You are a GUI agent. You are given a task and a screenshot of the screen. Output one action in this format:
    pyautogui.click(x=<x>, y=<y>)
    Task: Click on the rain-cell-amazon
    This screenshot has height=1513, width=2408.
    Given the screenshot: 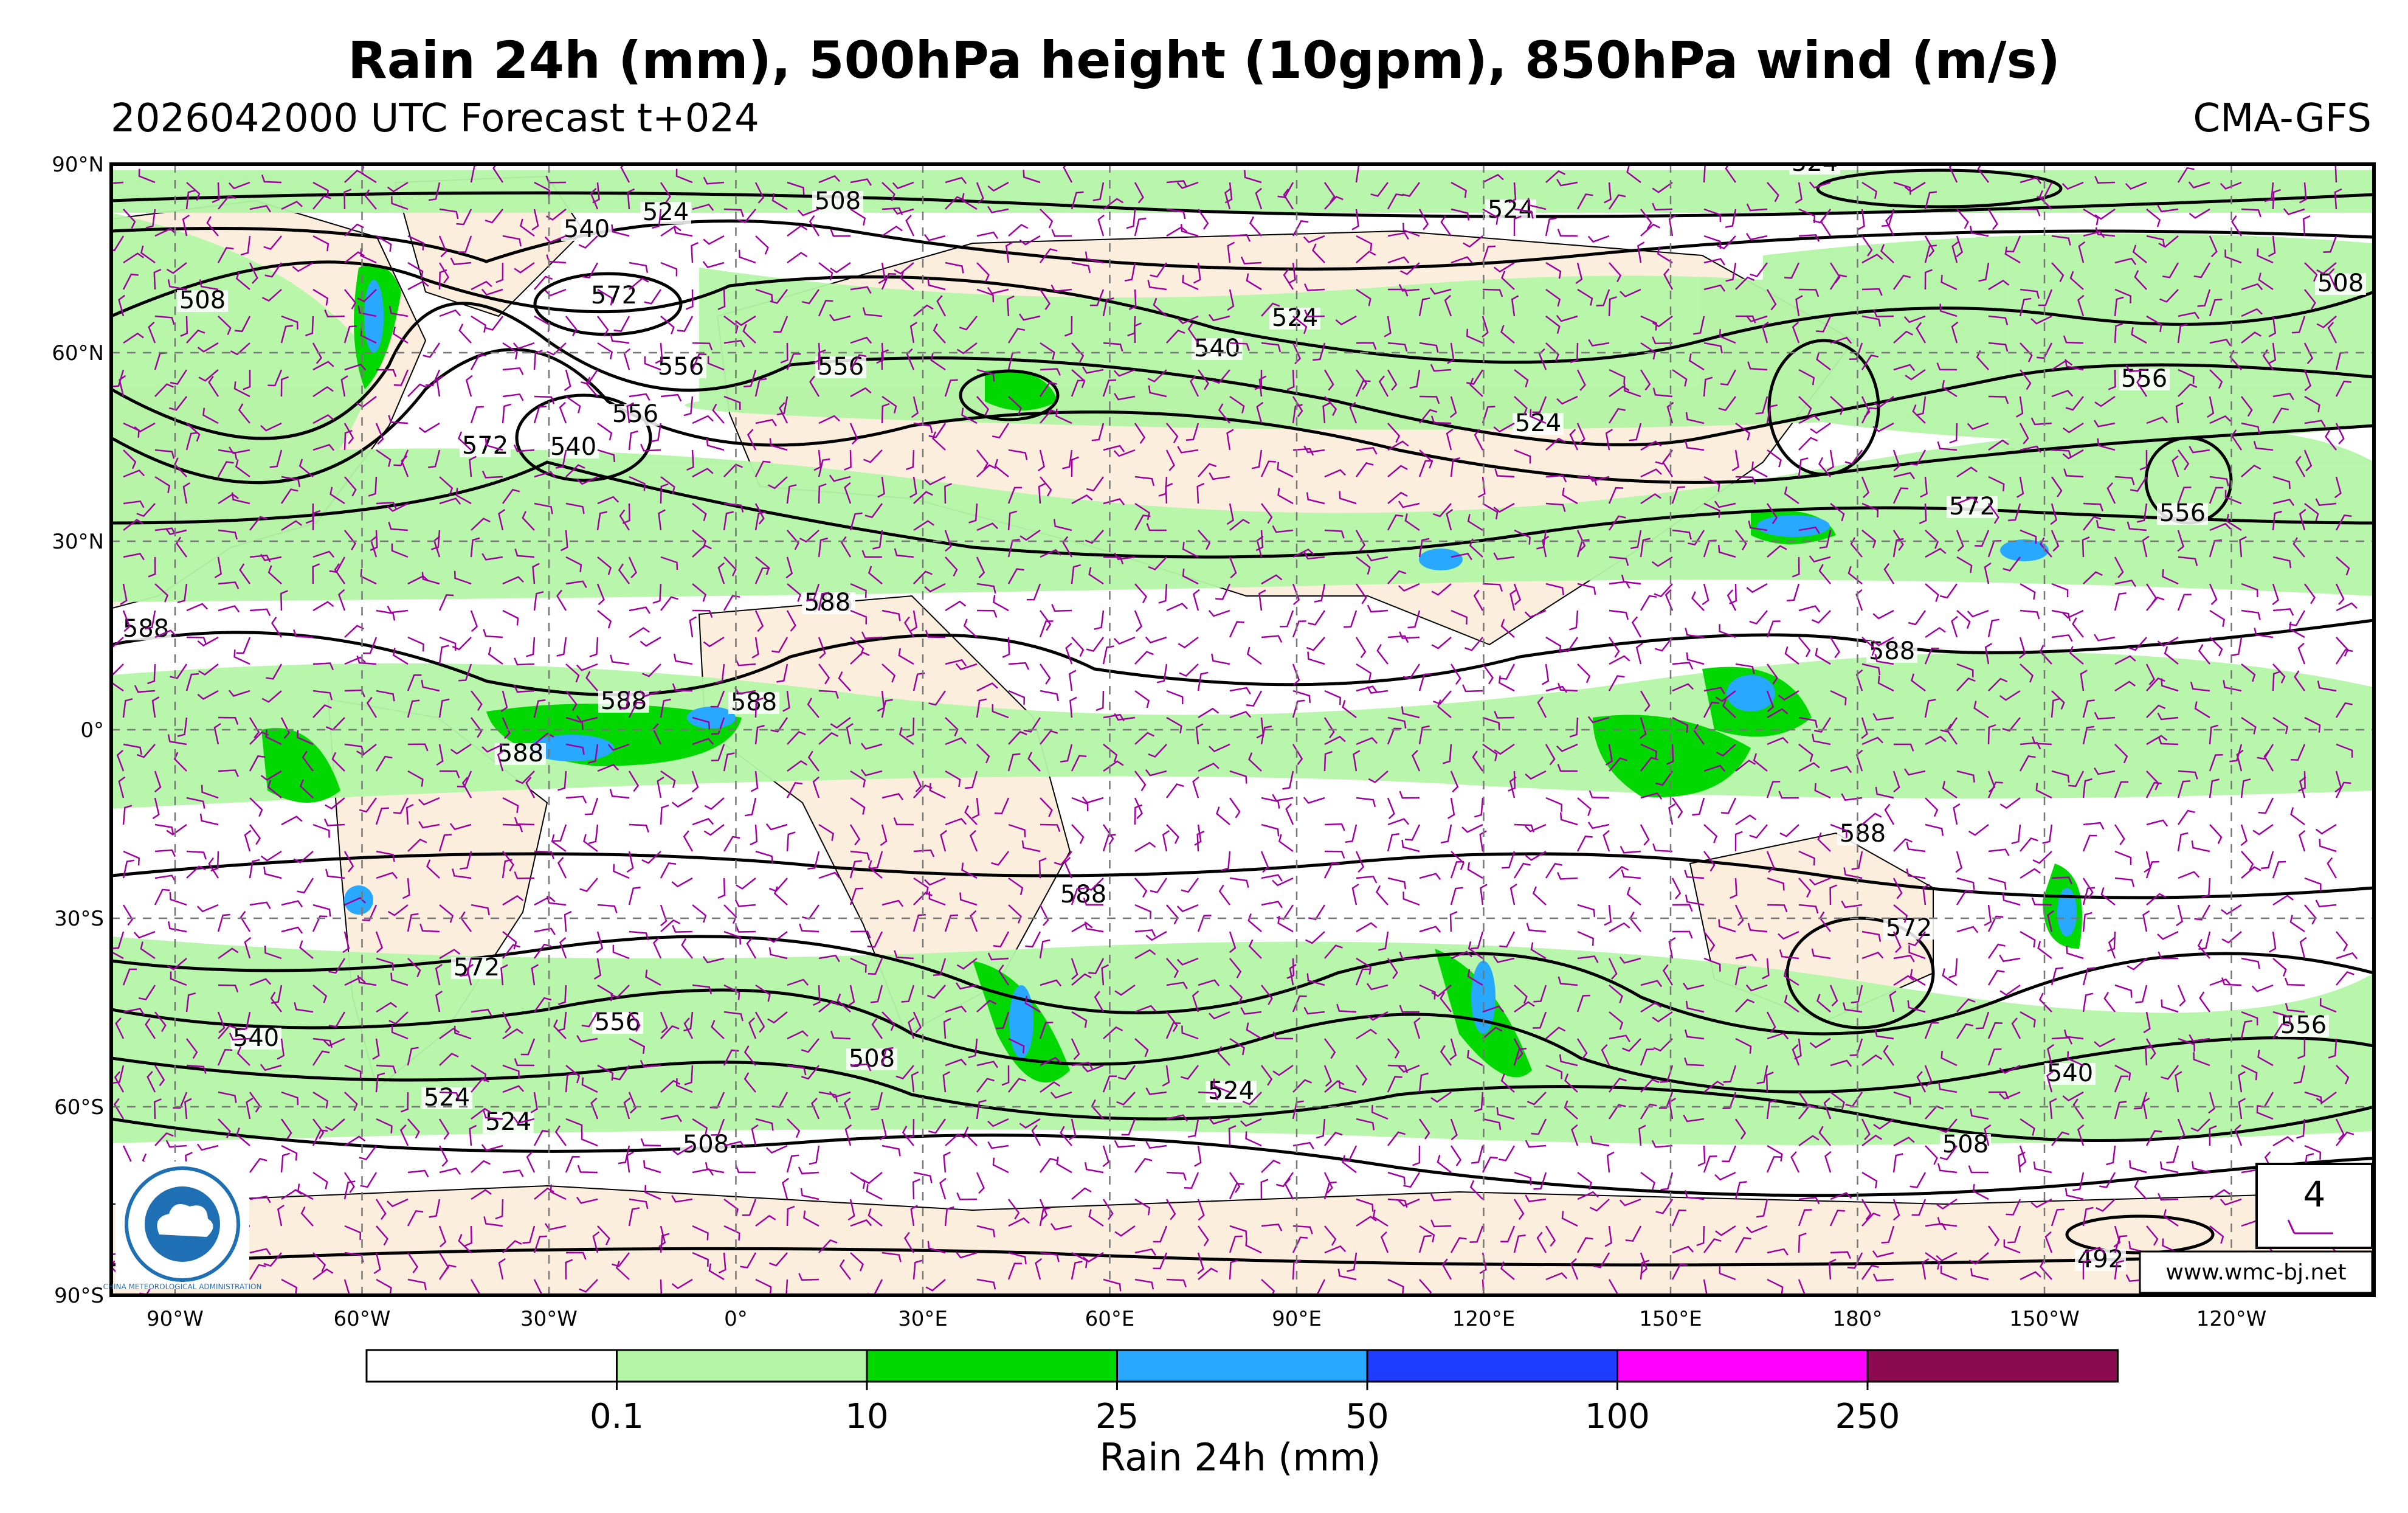 What is the action you would take?
    pyautogui.click(x=300, y=765)
    